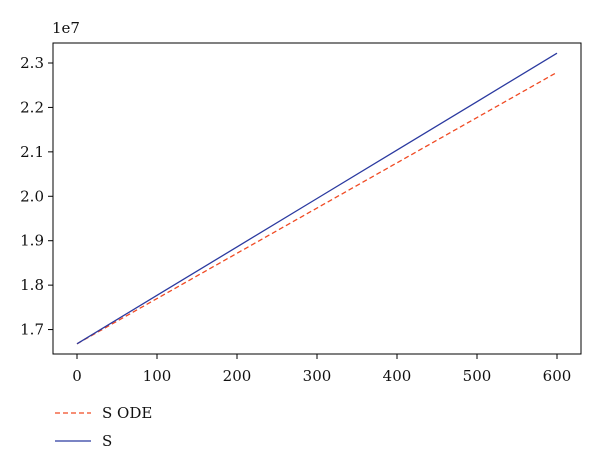  Describe the element at coordinates (557, 376) in the screenshot. I see `x-tick-label: 600` at that location.